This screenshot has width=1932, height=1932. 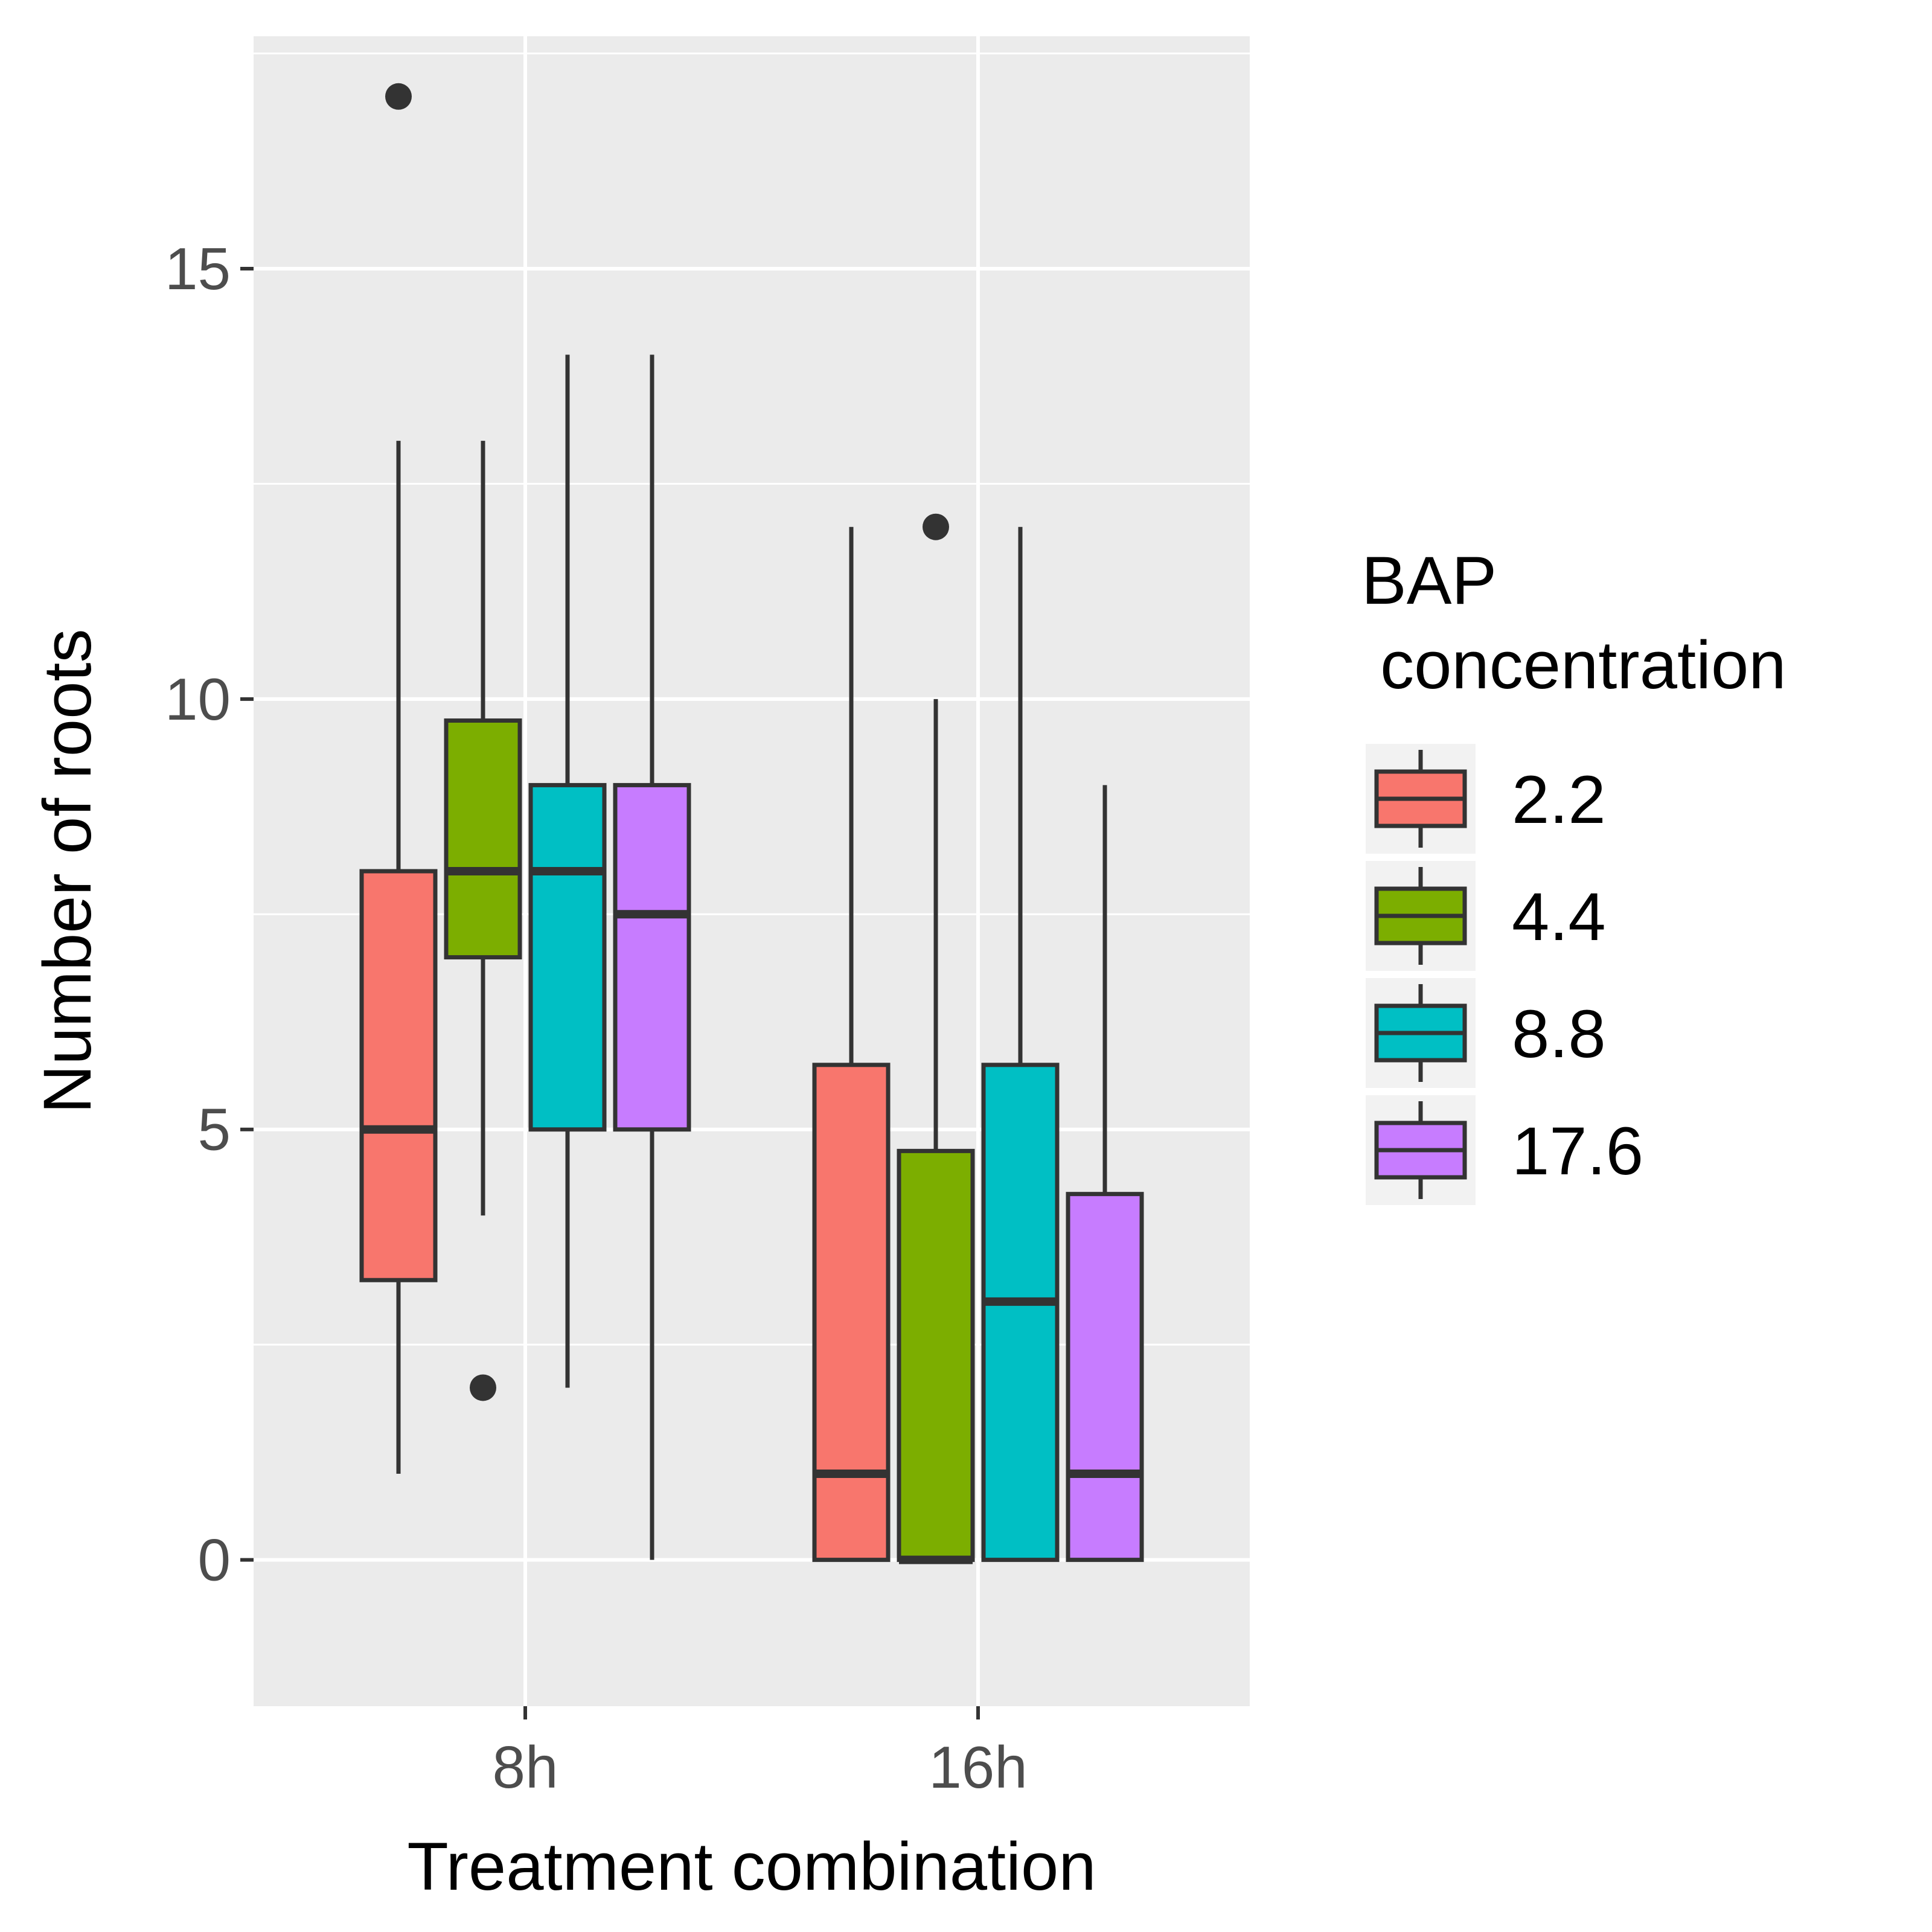 What do you see at coordinates (525, 1767) in the screenshot?
I see `x-tick-label: 8h` at bounding box center [525, 1767].